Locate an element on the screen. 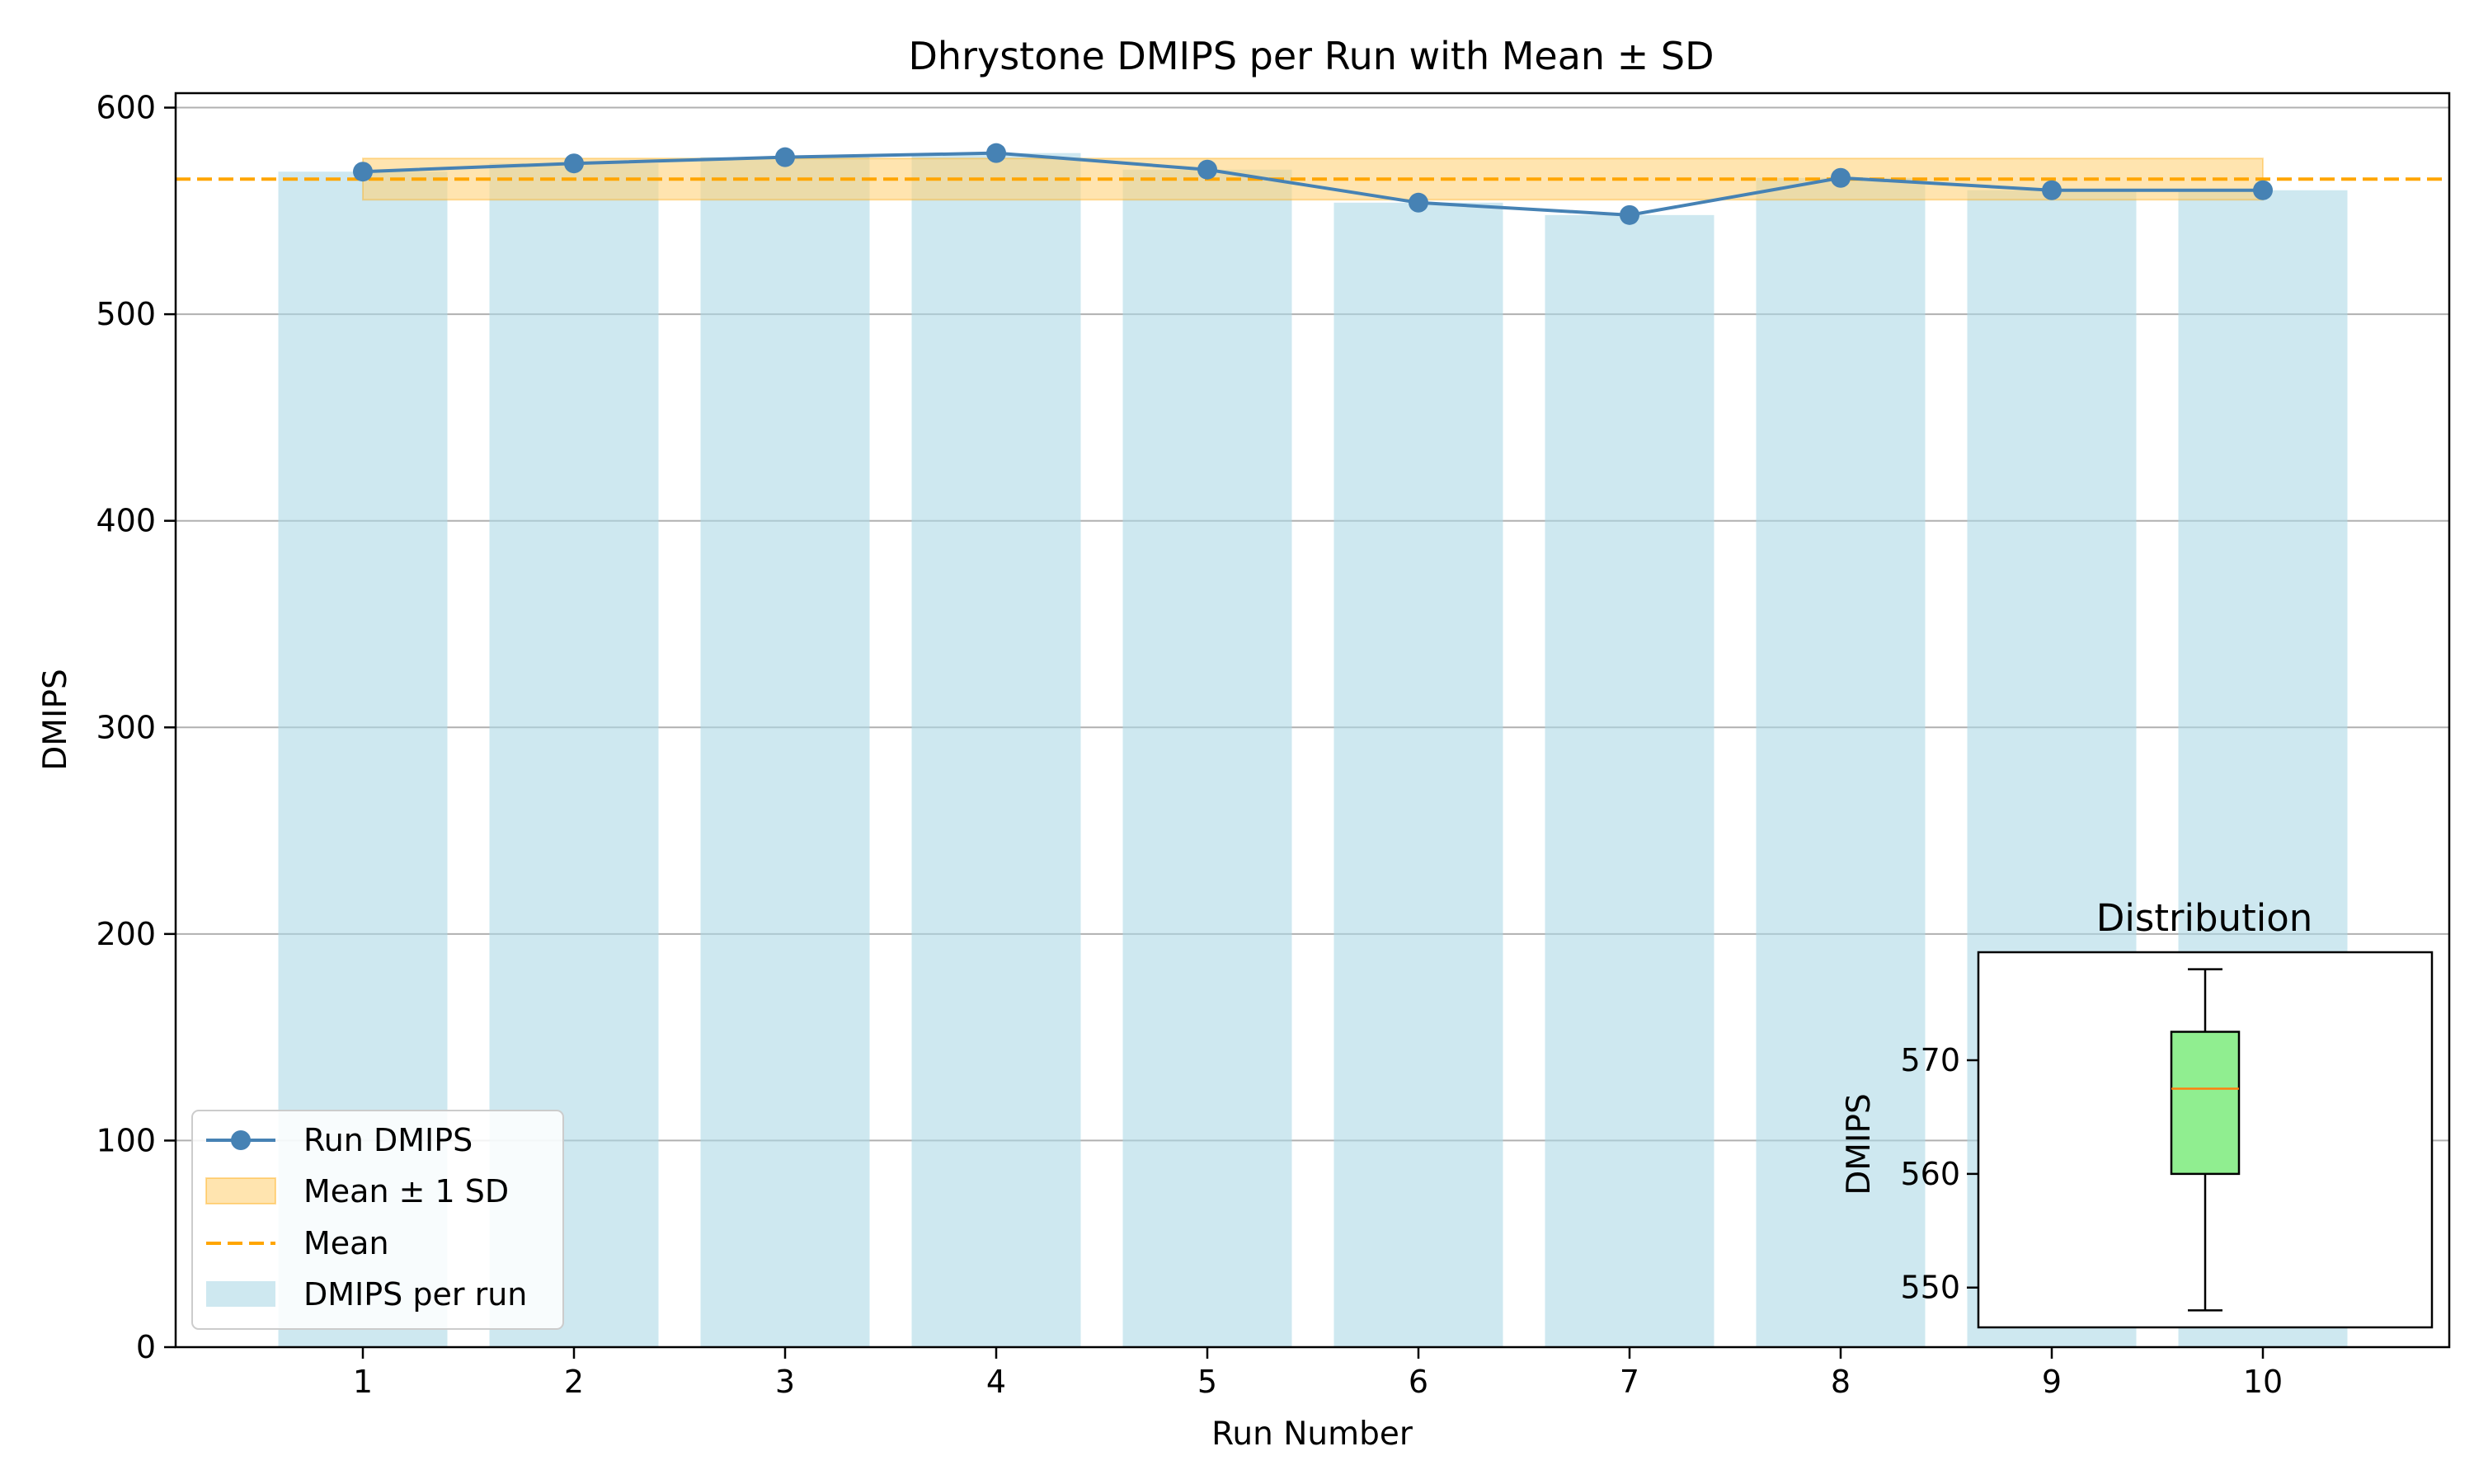  inset-title: Distribution is located at coordinates (2204, 918).